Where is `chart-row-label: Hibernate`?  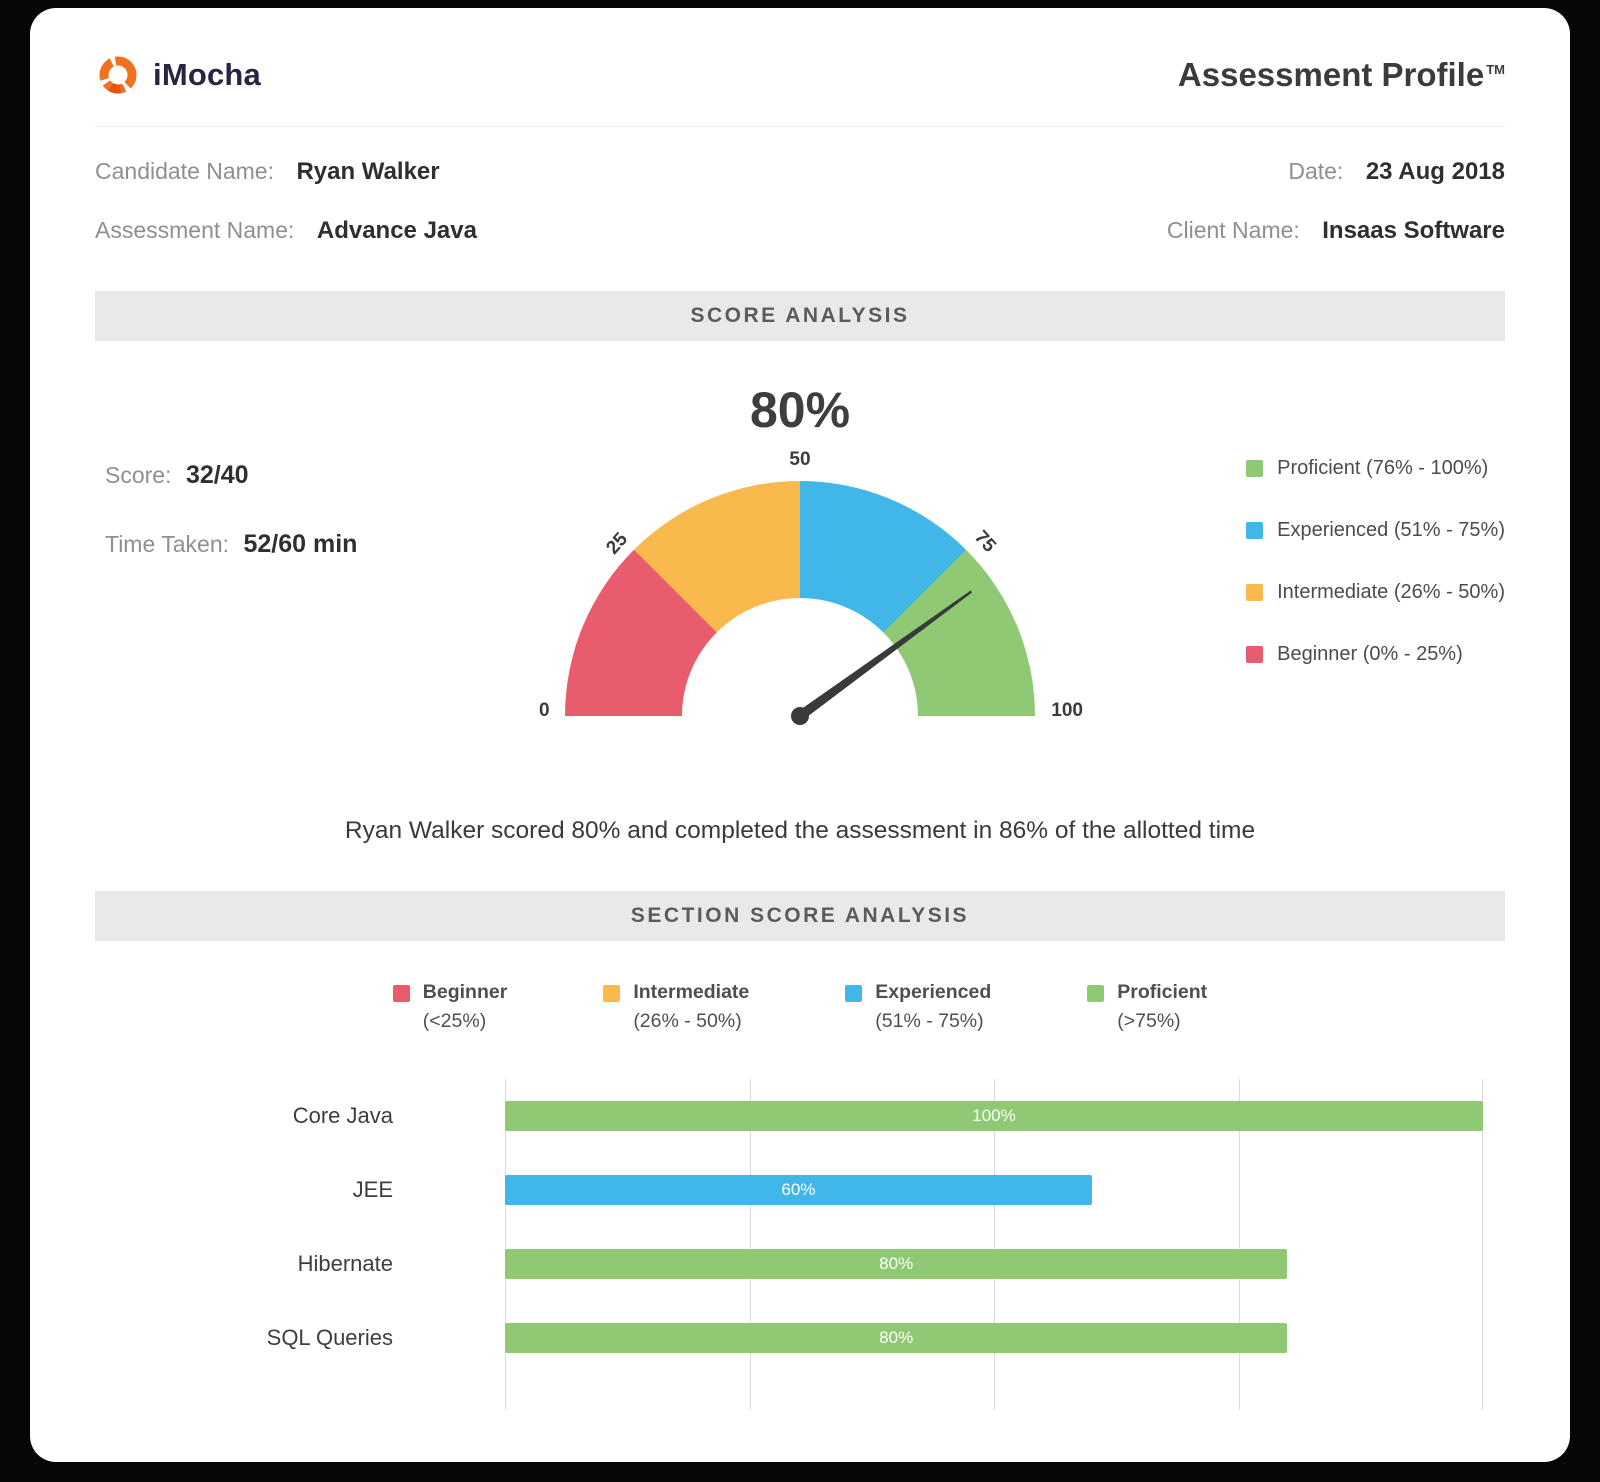
chart-row-label: Hibernate is located at coordinates (345, 1263).